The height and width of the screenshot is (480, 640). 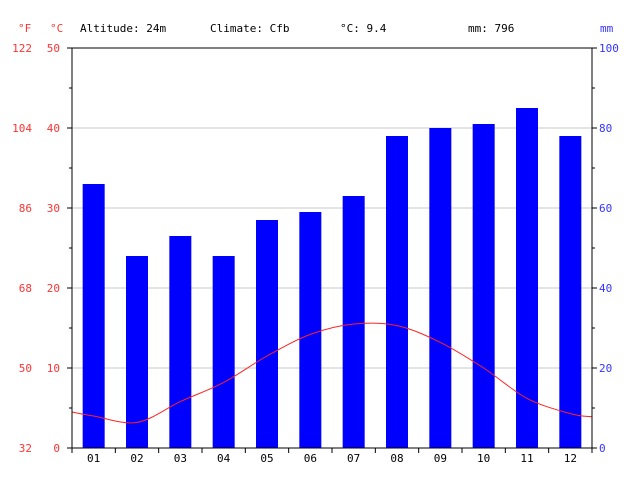 What do you see at coordinates (310, 458) in the screenshot?
I see `month-tick-label: 06` at bounding box center [310, 458].